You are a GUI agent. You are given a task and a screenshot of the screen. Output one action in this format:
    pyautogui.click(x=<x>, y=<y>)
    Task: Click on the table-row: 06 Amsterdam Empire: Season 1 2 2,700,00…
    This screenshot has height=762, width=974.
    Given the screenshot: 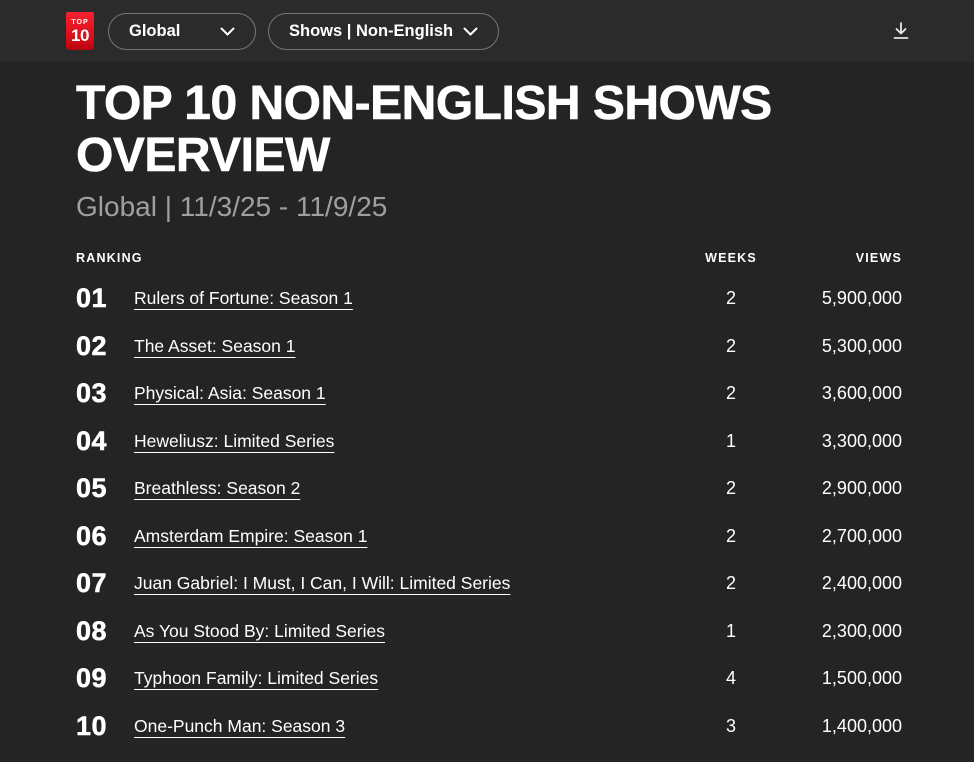 What is the action you would take?
    pyautogui.click(x=489, y=537)
    